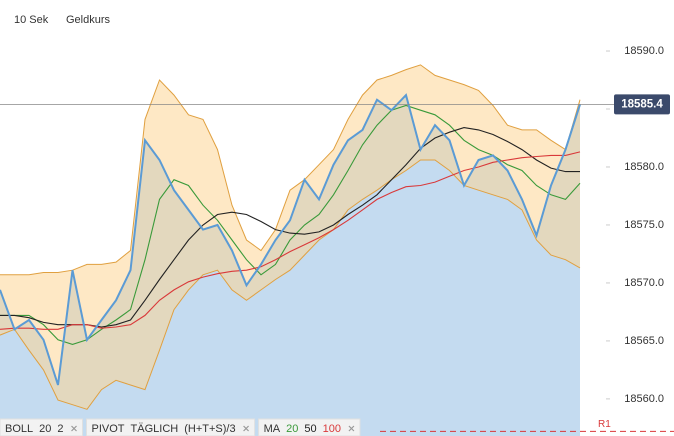  Describe the element at coordinates (644, 167) in the screenshot. I see `y-tick-label: 18580.0` at that location.